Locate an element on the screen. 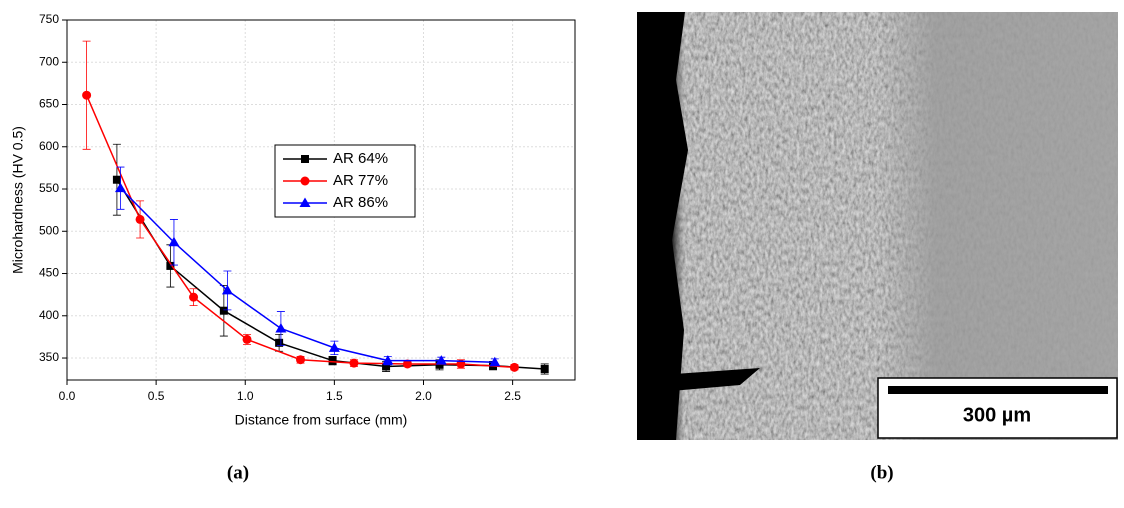 This screenshot has width=1124, height=508. x-tick-label: 2.5 is located at coordinates (512, 396).